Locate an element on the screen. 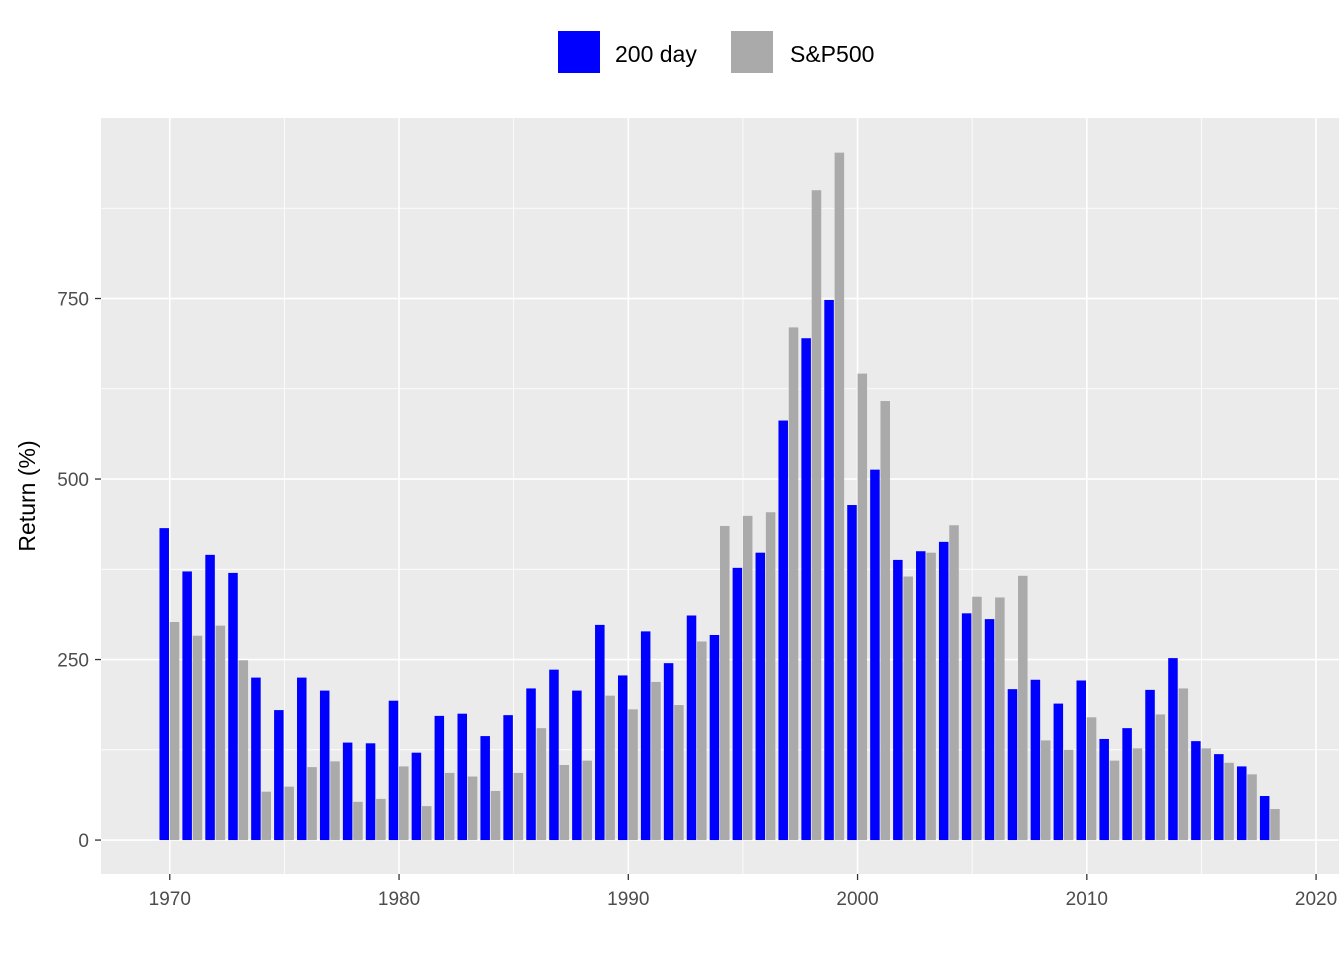  bar-200-day-1996 is located at coordinates (760, 696).